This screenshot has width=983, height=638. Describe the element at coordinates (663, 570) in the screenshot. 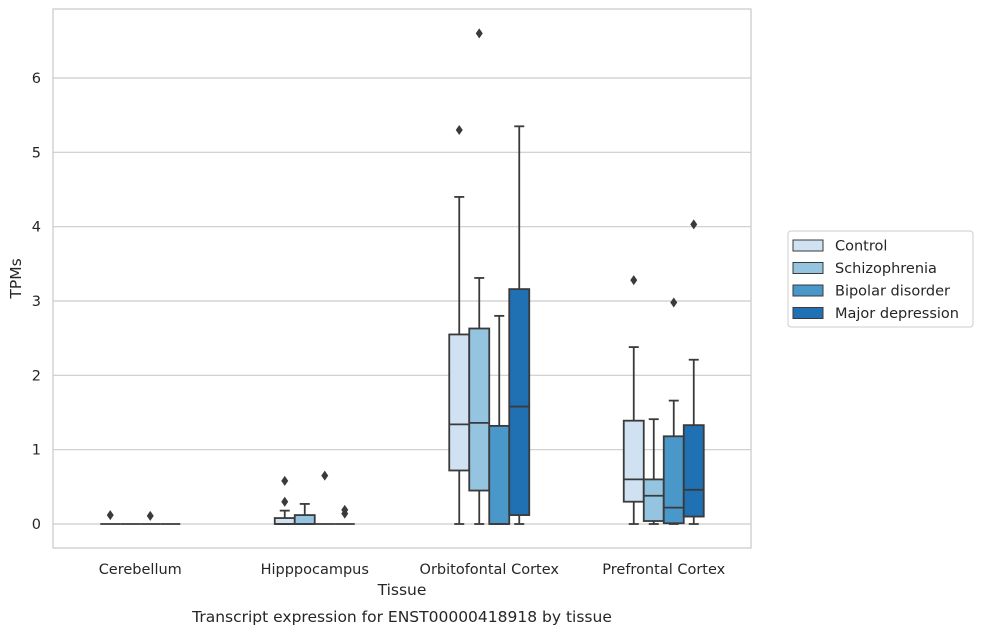

I see `x-tick-label: Prefrontal Cortex` at that location.